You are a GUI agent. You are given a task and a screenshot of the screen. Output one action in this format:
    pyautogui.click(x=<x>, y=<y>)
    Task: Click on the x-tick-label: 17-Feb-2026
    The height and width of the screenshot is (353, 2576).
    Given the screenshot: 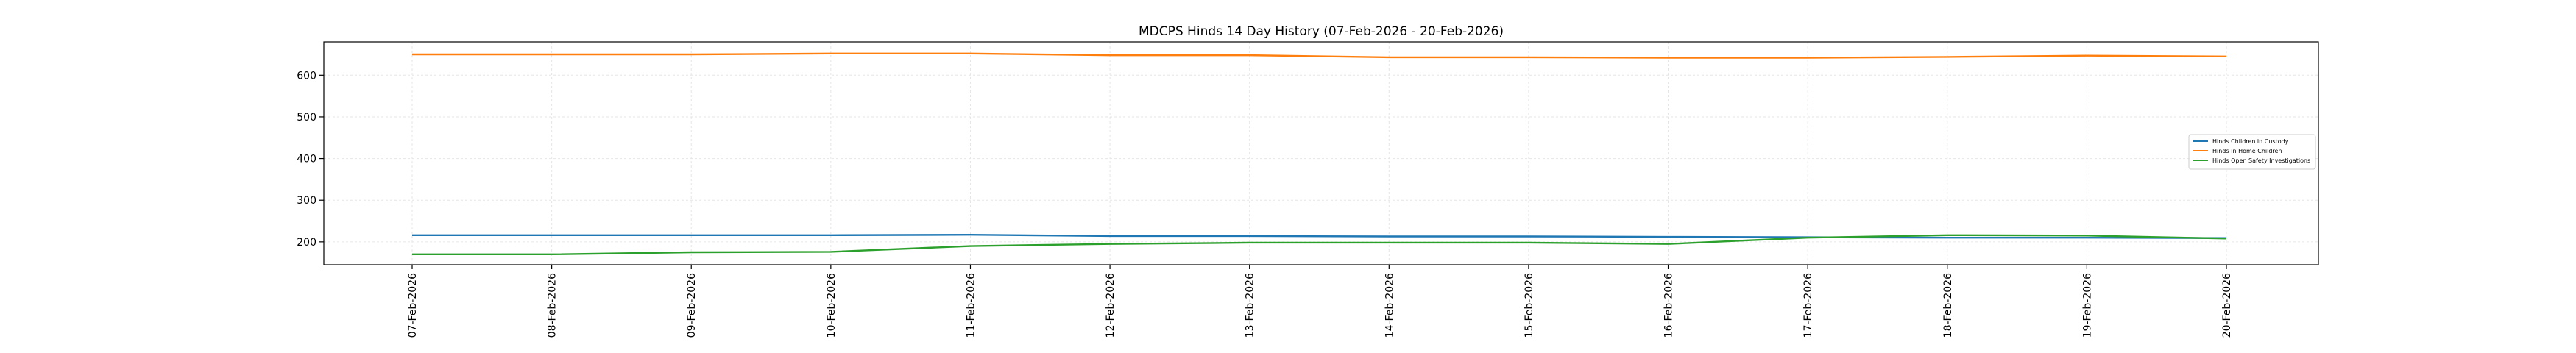 What is the action you would take?
    pyautogui.click(x=1808, y=306)
    